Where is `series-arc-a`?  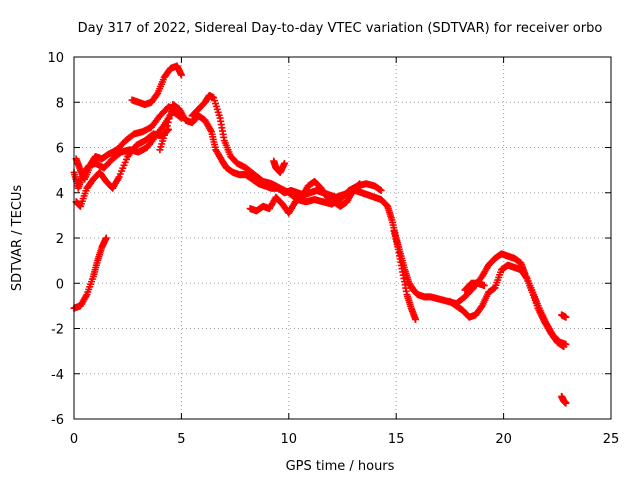 series-arc-a is located at coordinates (90, 273).